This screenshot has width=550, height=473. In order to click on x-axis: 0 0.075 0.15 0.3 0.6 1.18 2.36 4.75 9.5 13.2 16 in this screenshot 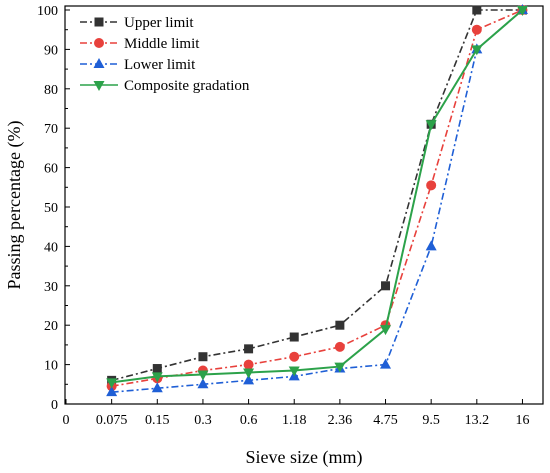, I will do `click(296, 413)`.